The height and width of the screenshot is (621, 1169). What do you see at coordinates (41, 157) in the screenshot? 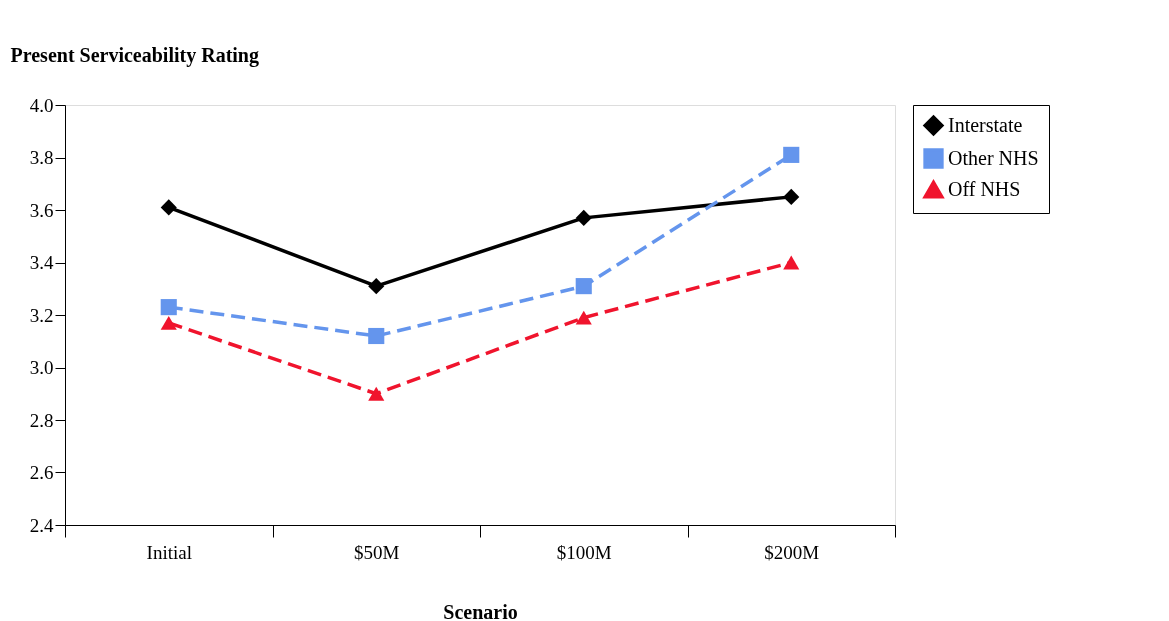
I see `y-tick-label: 3.8` at bounding box center [41, 157].